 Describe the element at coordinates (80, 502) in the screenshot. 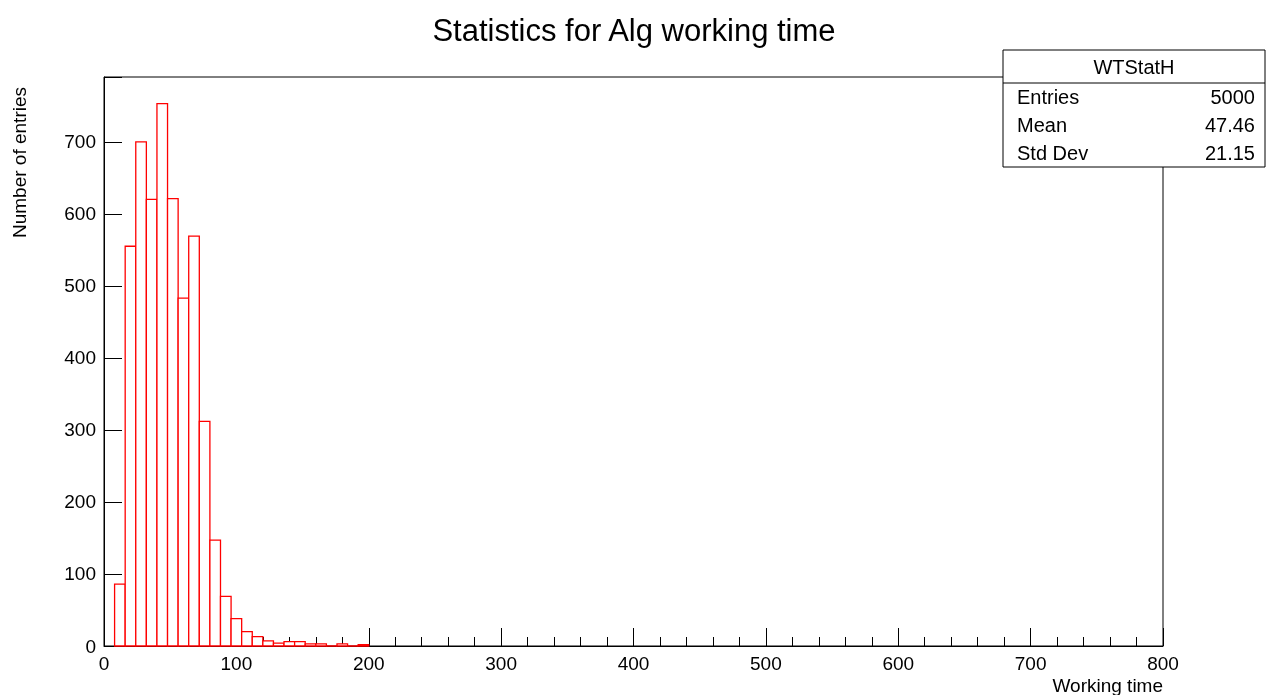

I see `y-tick-label: 200` at that location.